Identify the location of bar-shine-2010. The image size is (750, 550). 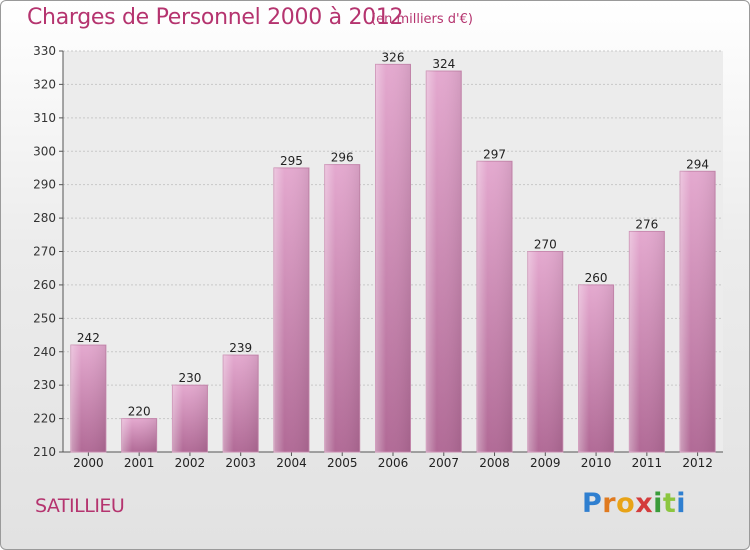
(596, 368).